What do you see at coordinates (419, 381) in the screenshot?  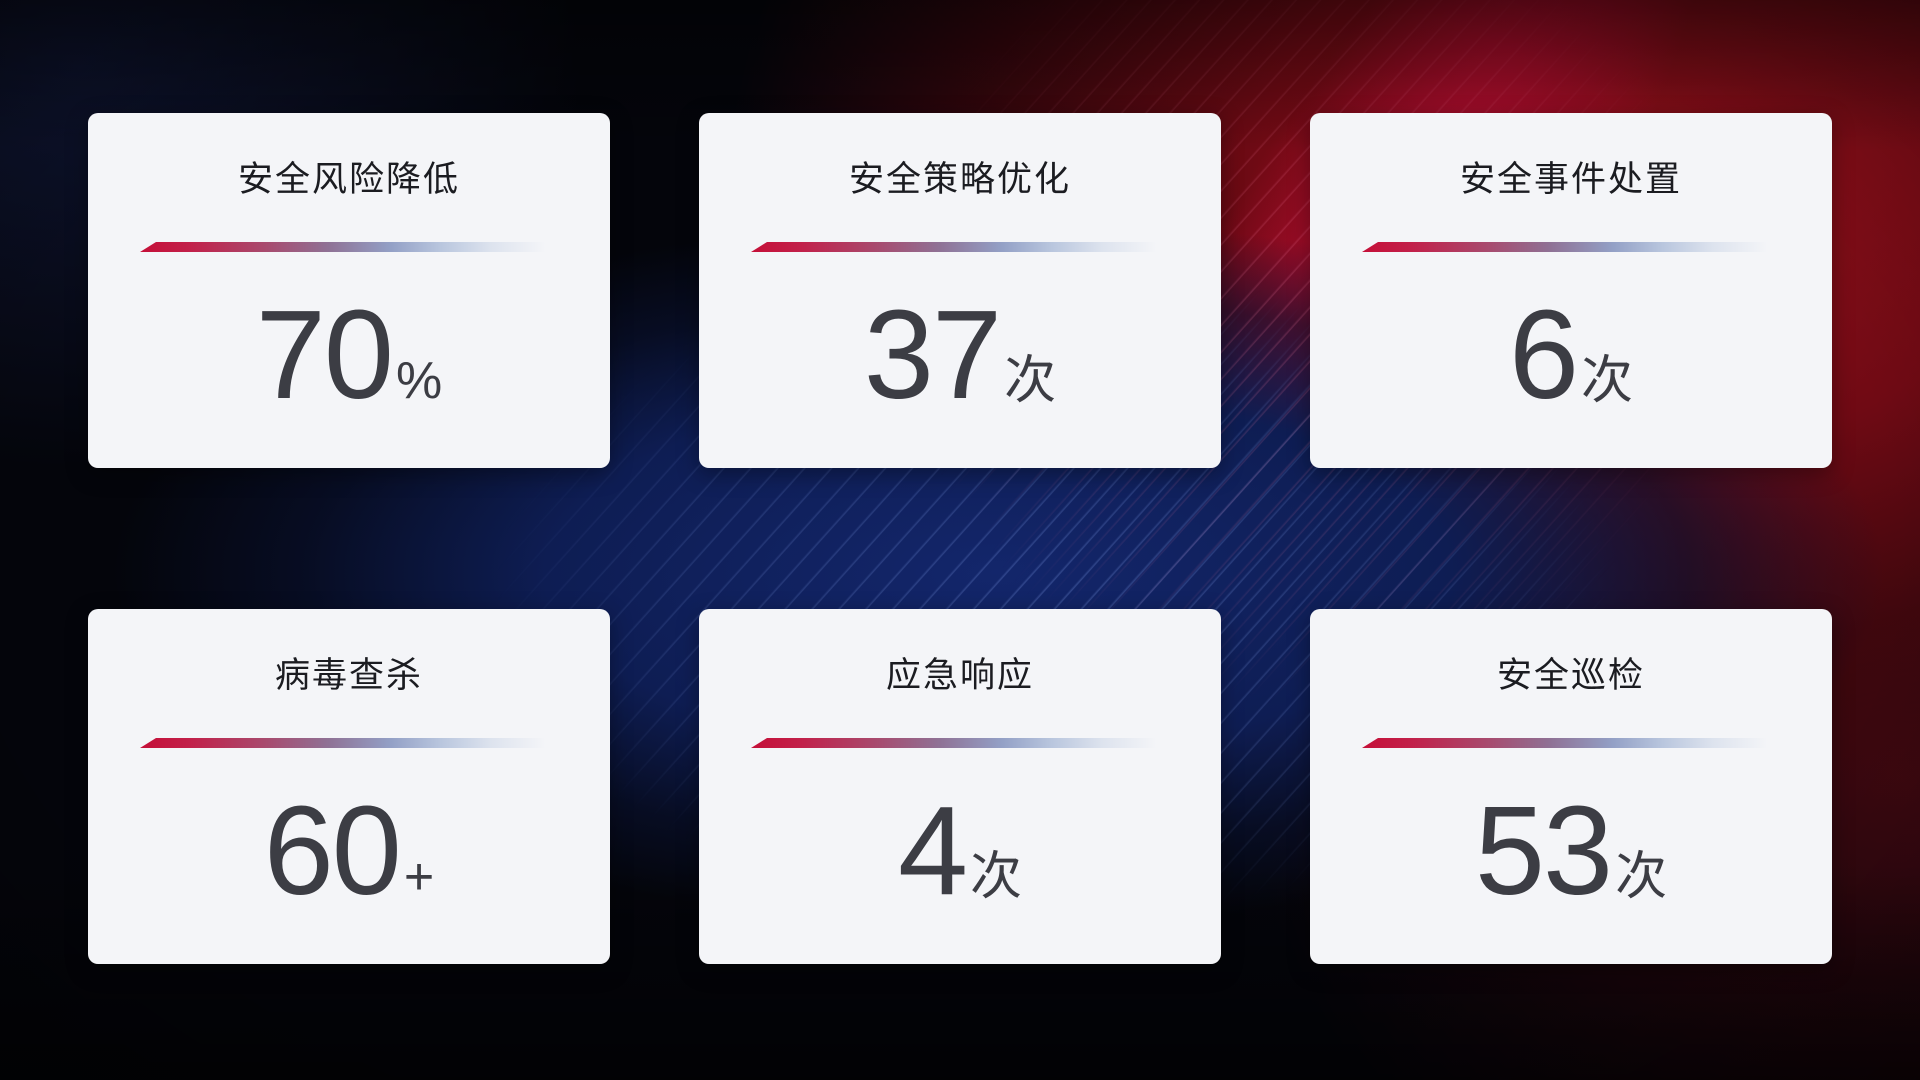 I see `value-unit: %` at bounding box center [419, 381].